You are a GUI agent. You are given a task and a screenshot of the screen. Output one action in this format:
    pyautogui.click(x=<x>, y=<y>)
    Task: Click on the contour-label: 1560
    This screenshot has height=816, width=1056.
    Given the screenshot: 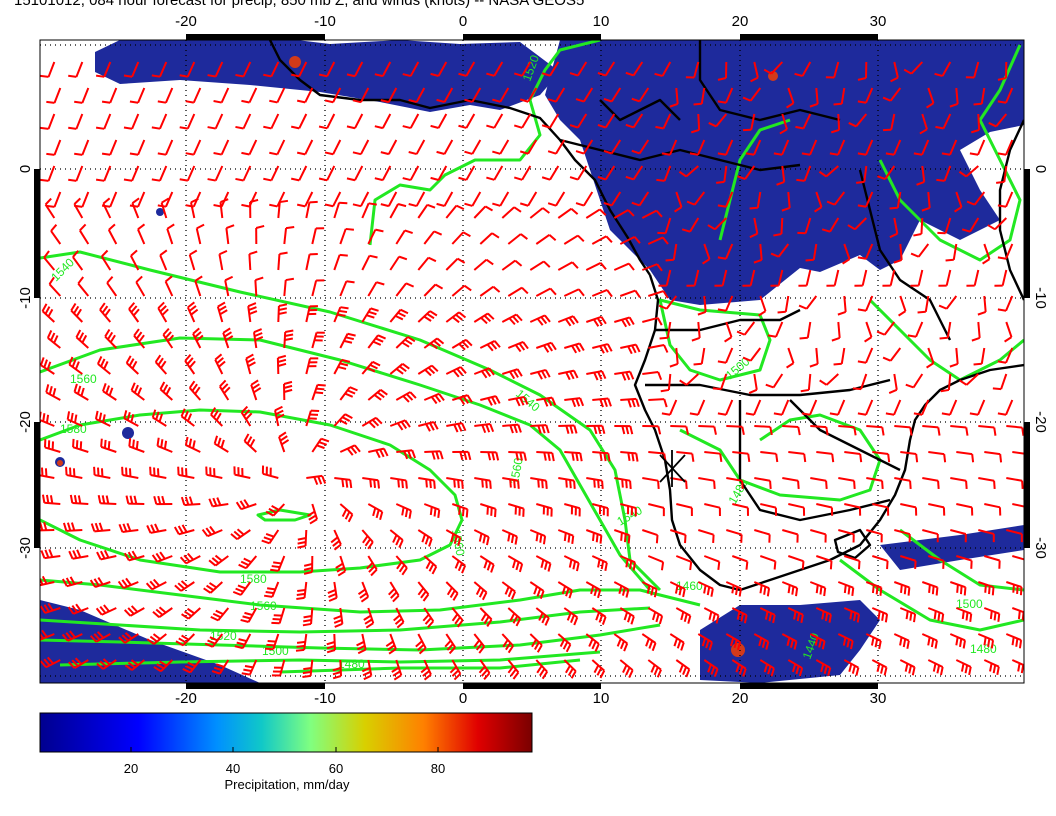 What is the action you would take?
    pyautogui.click(x=83, y=379)
    